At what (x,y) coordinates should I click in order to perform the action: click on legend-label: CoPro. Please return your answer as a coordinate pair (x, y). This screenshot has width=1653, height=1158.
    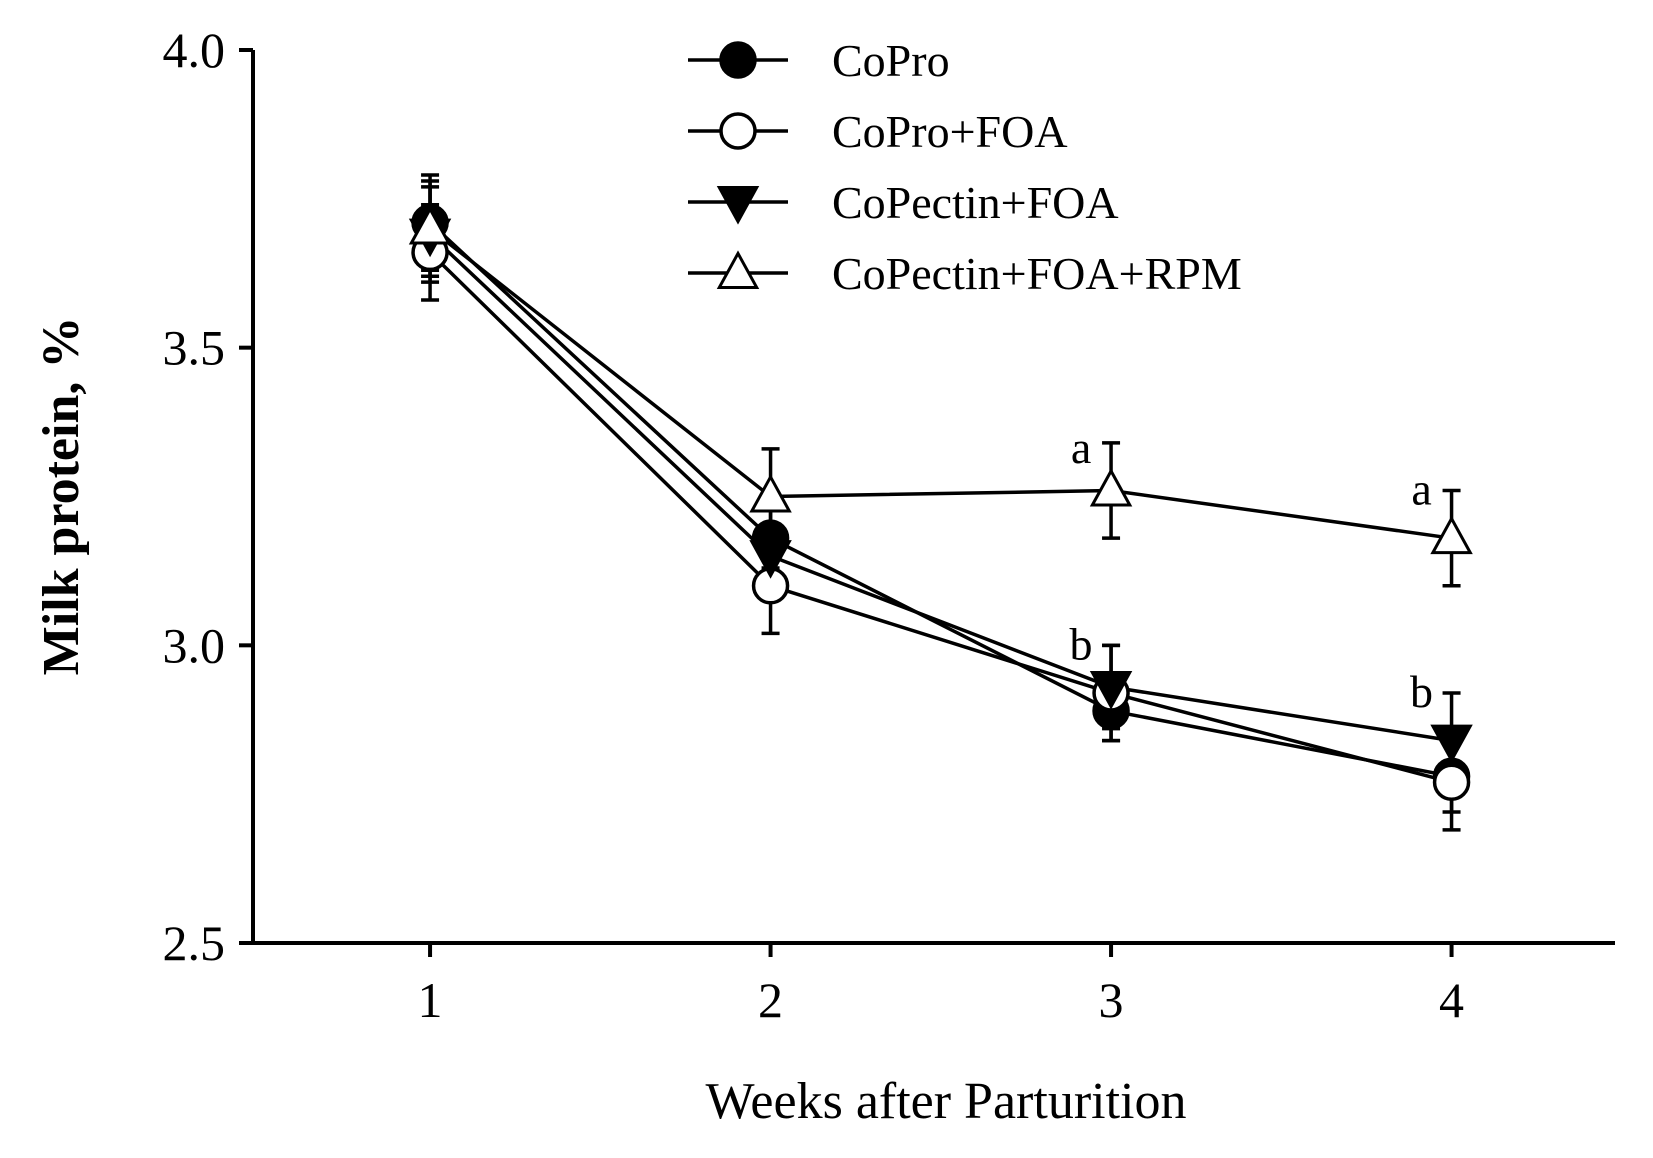
    Looking at the image, I should click on (891, 60).